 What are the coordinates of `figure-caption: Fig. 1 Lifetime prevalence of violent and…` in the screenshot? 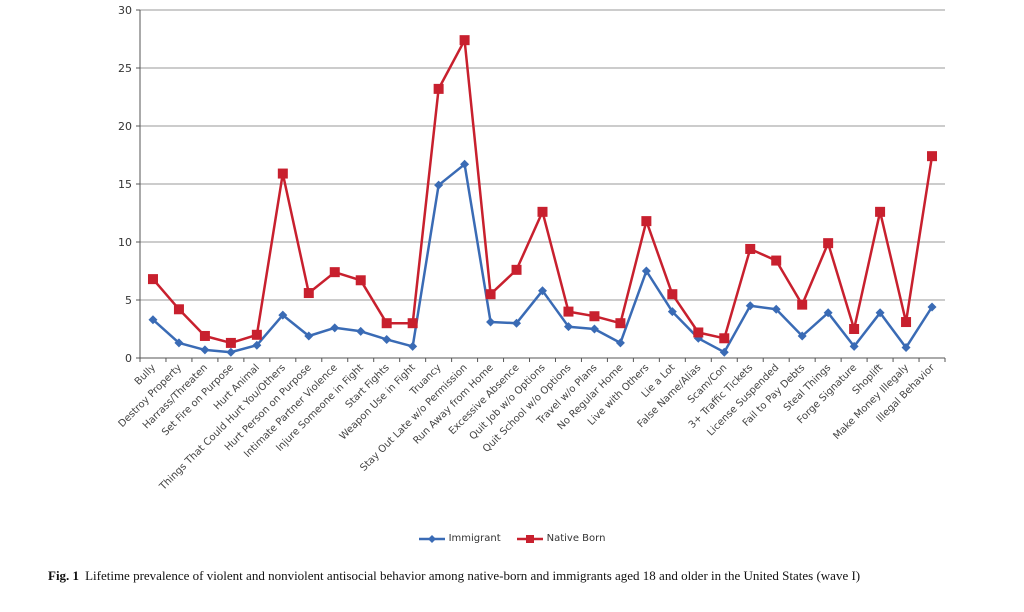 It's located at (530, 576).